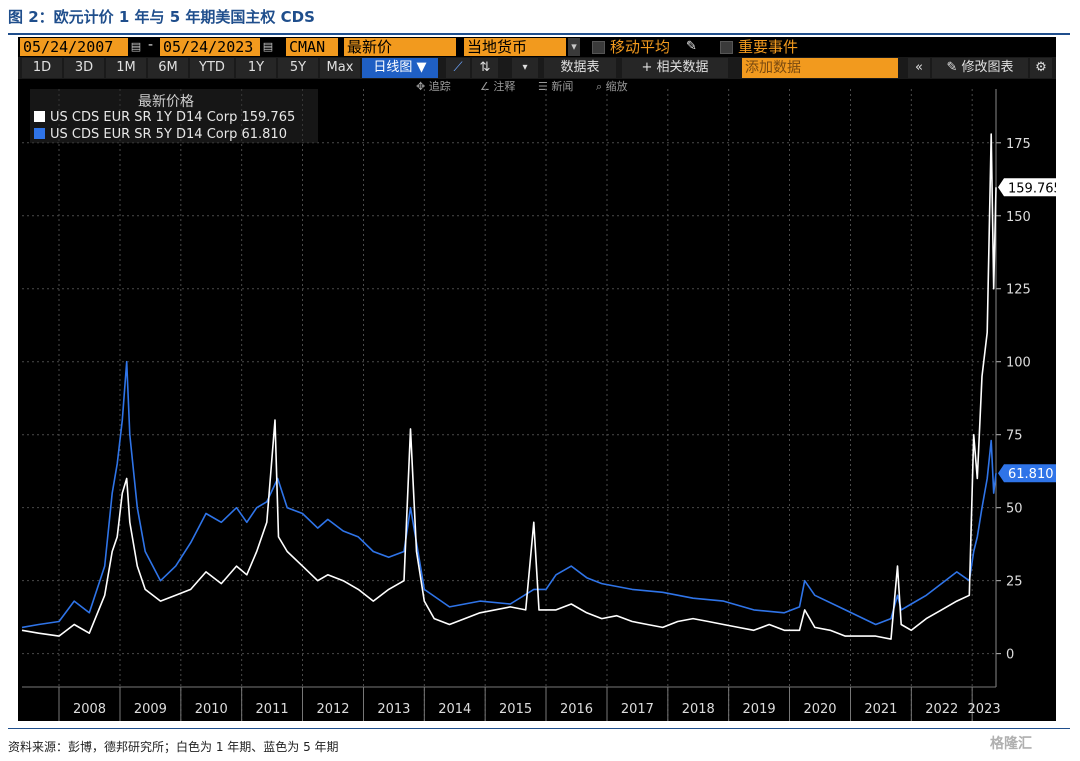  Describe the element at coordinates (454, 709) in the screenshot. I see `x-tick-label: 2014` at that location.